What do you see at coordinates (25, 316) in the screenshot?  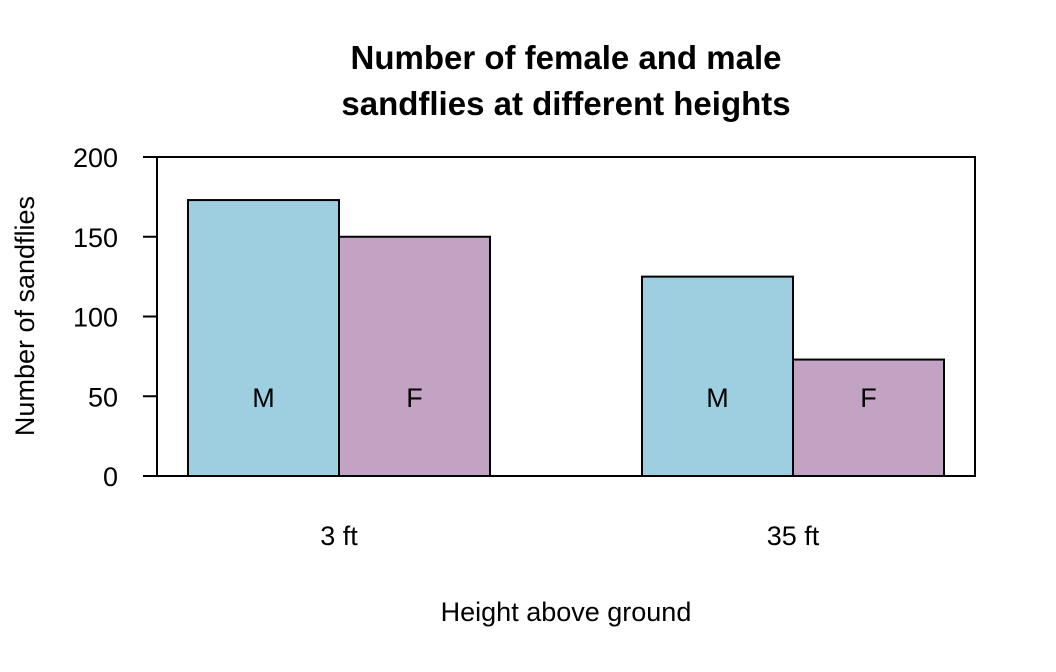 I see `y-axis-label: Number of sandflies` at bounding box center [25, 316].